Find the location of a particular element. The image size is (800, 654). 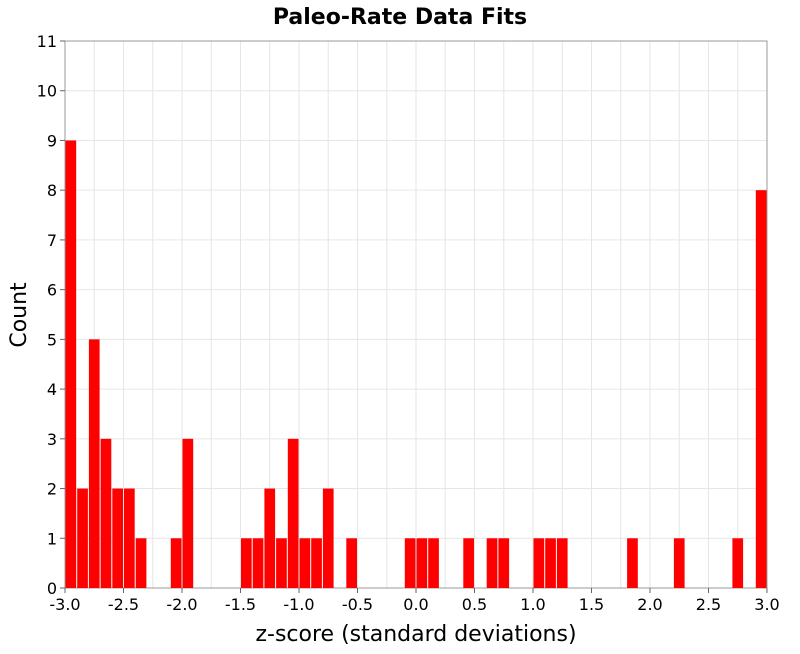

y-tick-label: 6 is located at coordinates (52, 290).